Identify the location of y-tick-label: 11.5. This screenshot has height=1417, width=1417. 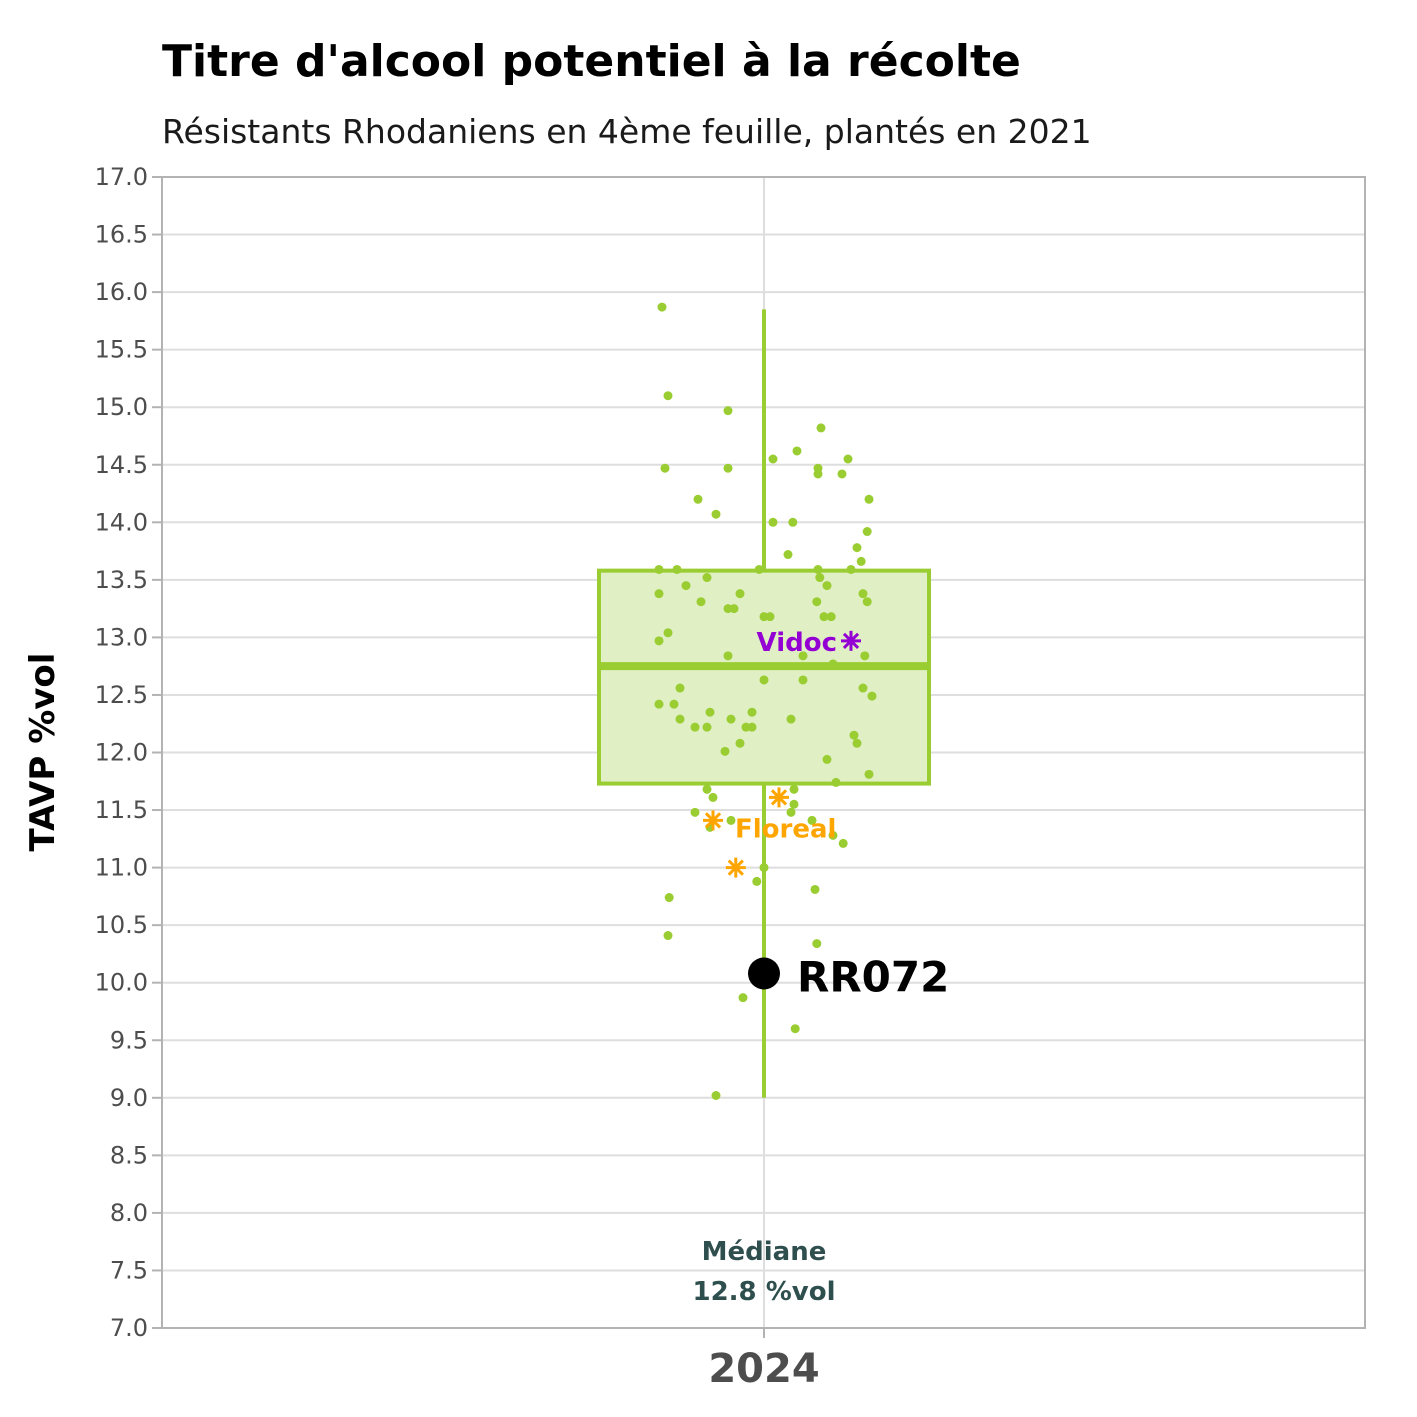
(121, 810).